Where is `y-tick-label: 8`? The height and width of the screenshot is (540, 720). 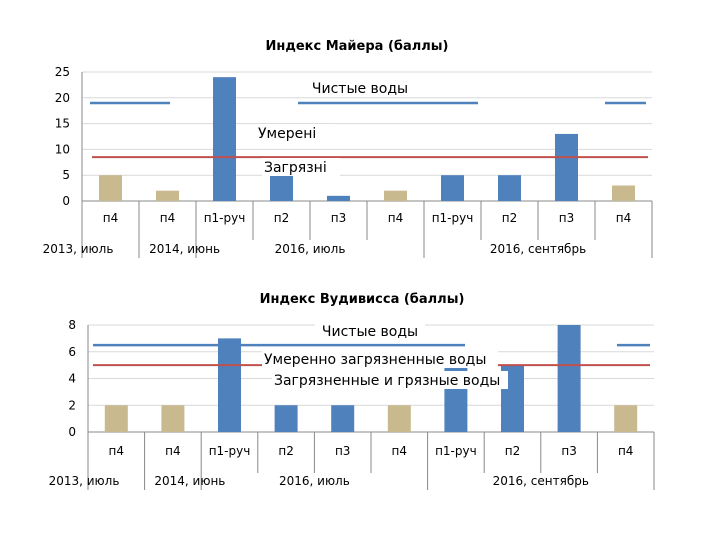 y-tick-label: 8 is located at coordinates (72, 325).